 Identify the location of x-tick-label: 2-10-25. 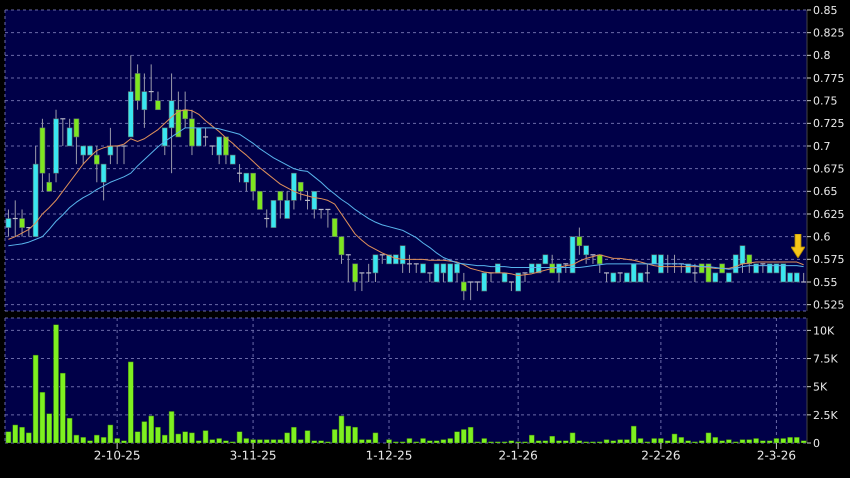
(117, 455).